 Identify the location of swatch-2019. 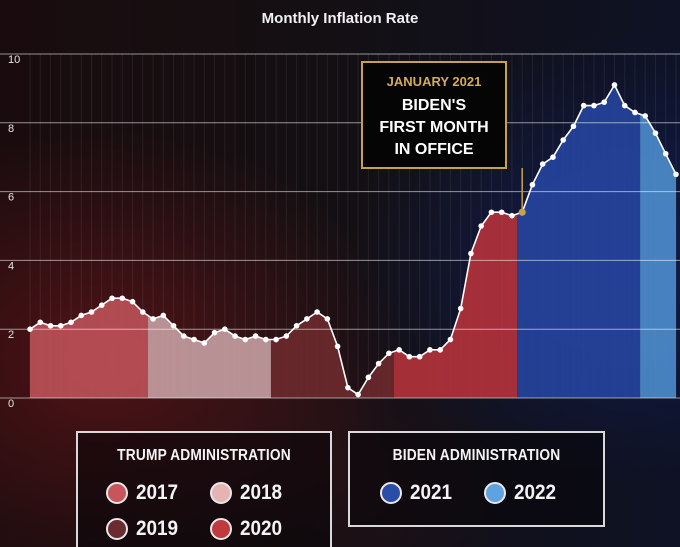
(117, 529).